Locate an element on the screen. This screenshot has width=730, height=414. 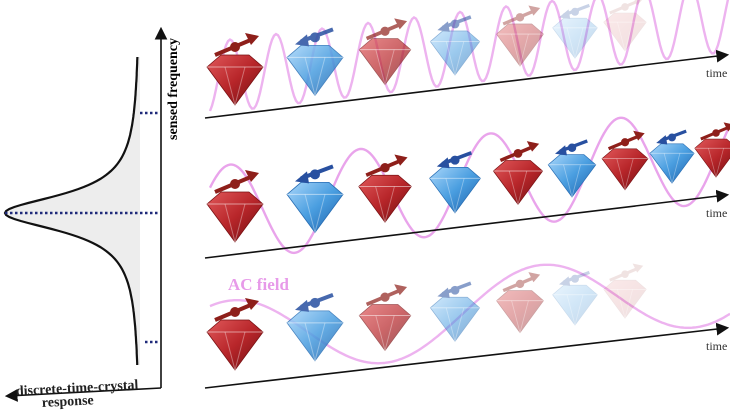
response-curve is located at coordinates (71, 210).